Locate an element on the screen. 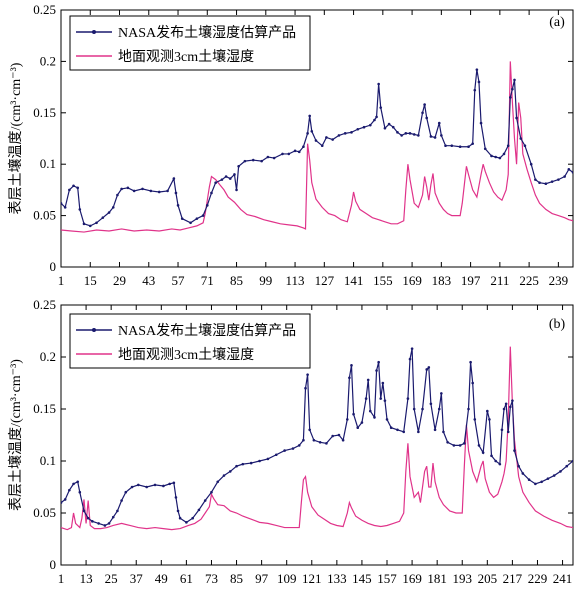  x-tick-label: 211 is located at coordinates (499, 280).